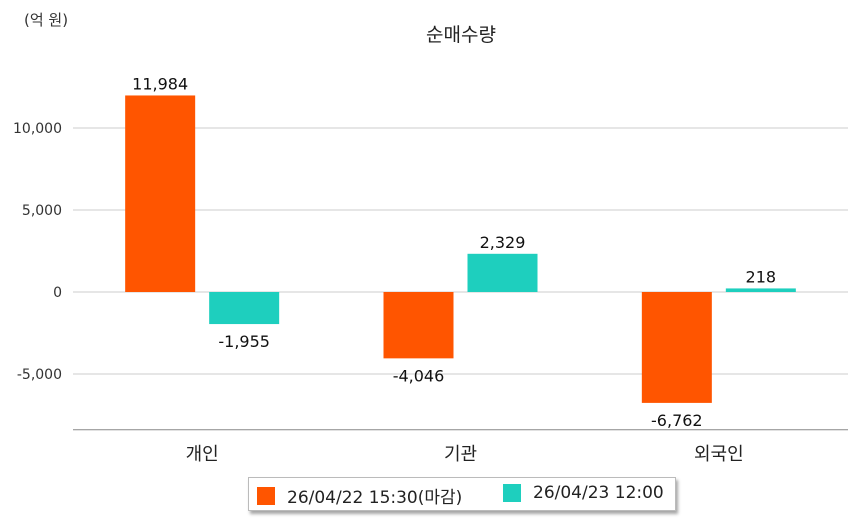 The width and height of the screenshot is (858, 520). What do you see at coordinates (503, 242) in the screenshot?
I see `data-label: 2,329` at bounding box center [503, 242].